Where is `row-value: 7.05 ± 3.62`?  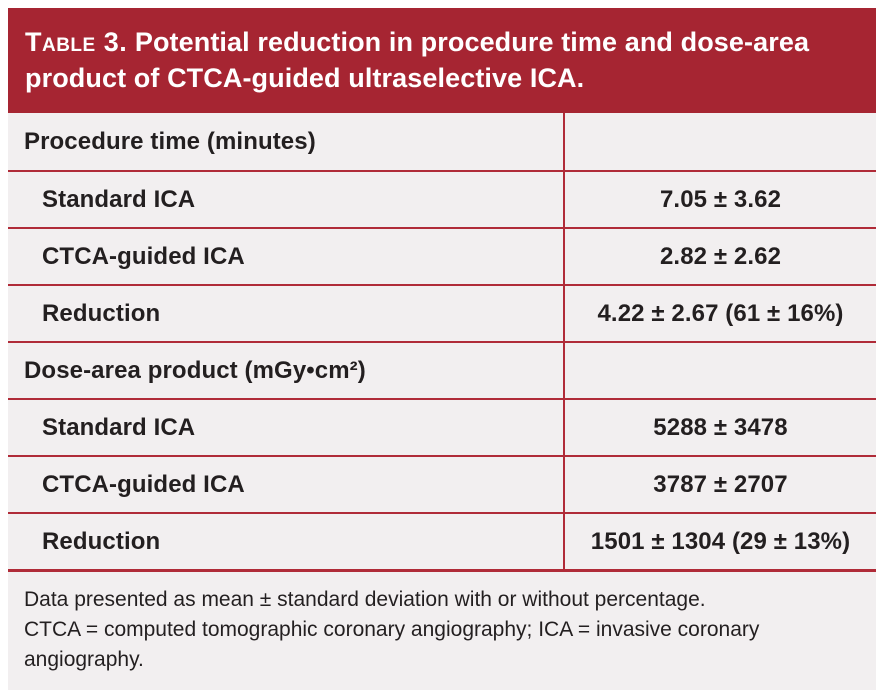
row-value: 7.05 ± 3.62 is located at coordinates (719, 199).